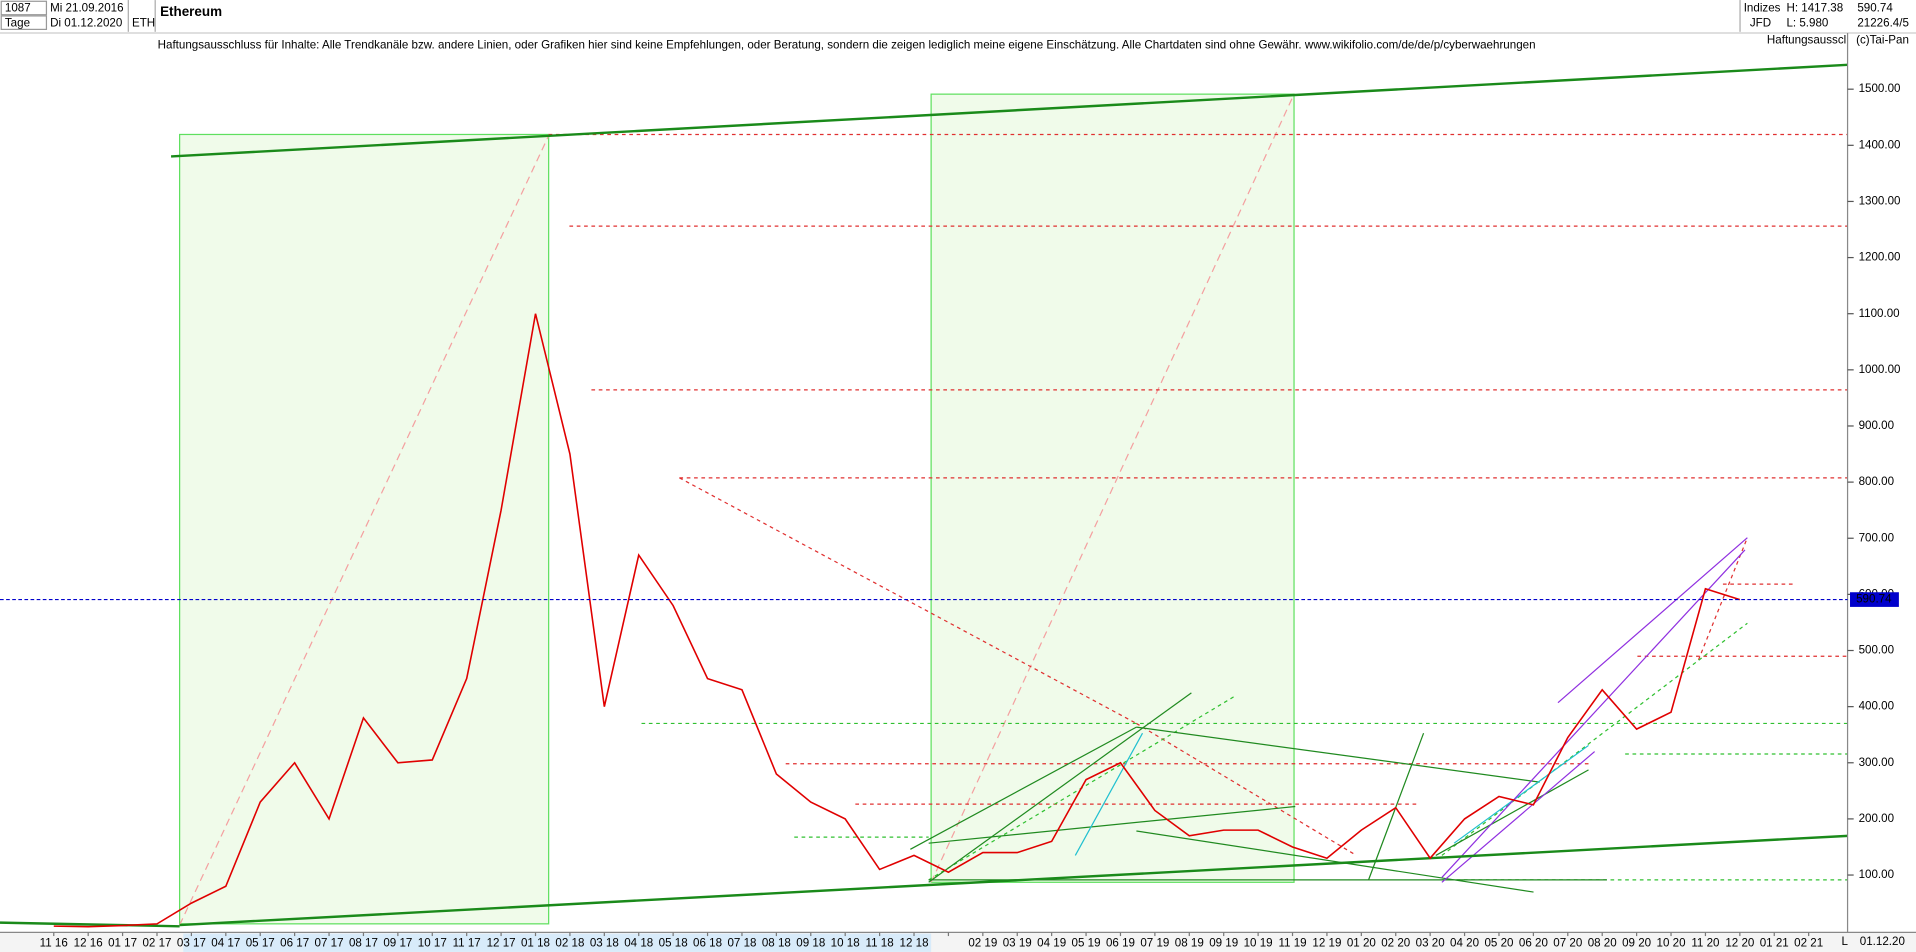 The width and height of the screenshot is (1916, 952). I want to click on x-tick-label: 02 18, so click(569, 942).